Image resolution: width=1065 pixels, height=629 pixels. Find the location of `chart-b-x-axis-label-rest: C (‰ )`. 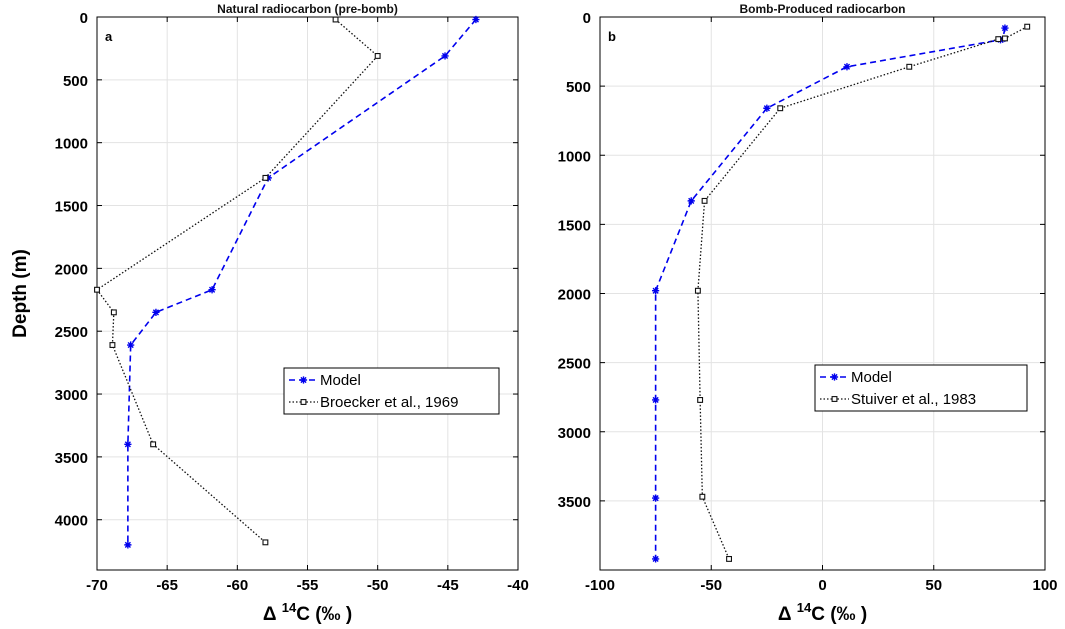

chart-b-x-axis-label-rest: C (‰ ) is located at coordinates (839, 614).